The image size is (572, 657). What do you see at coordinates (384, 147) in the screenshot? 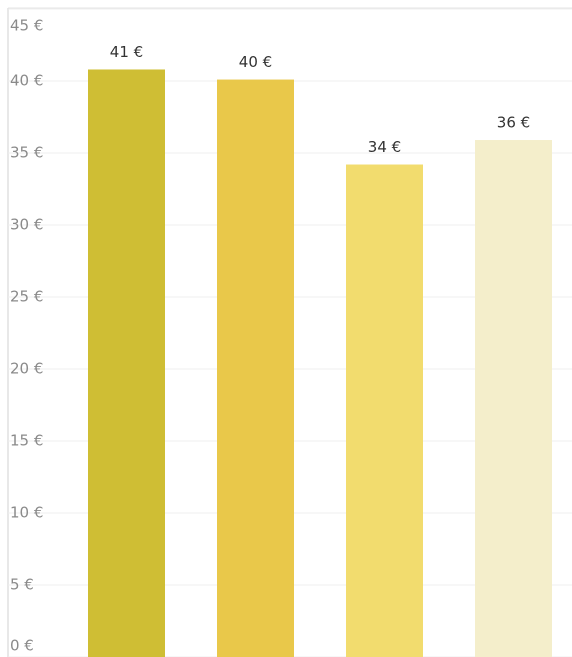
I see `data-label: 34 €` at bounding box center [384, 147].